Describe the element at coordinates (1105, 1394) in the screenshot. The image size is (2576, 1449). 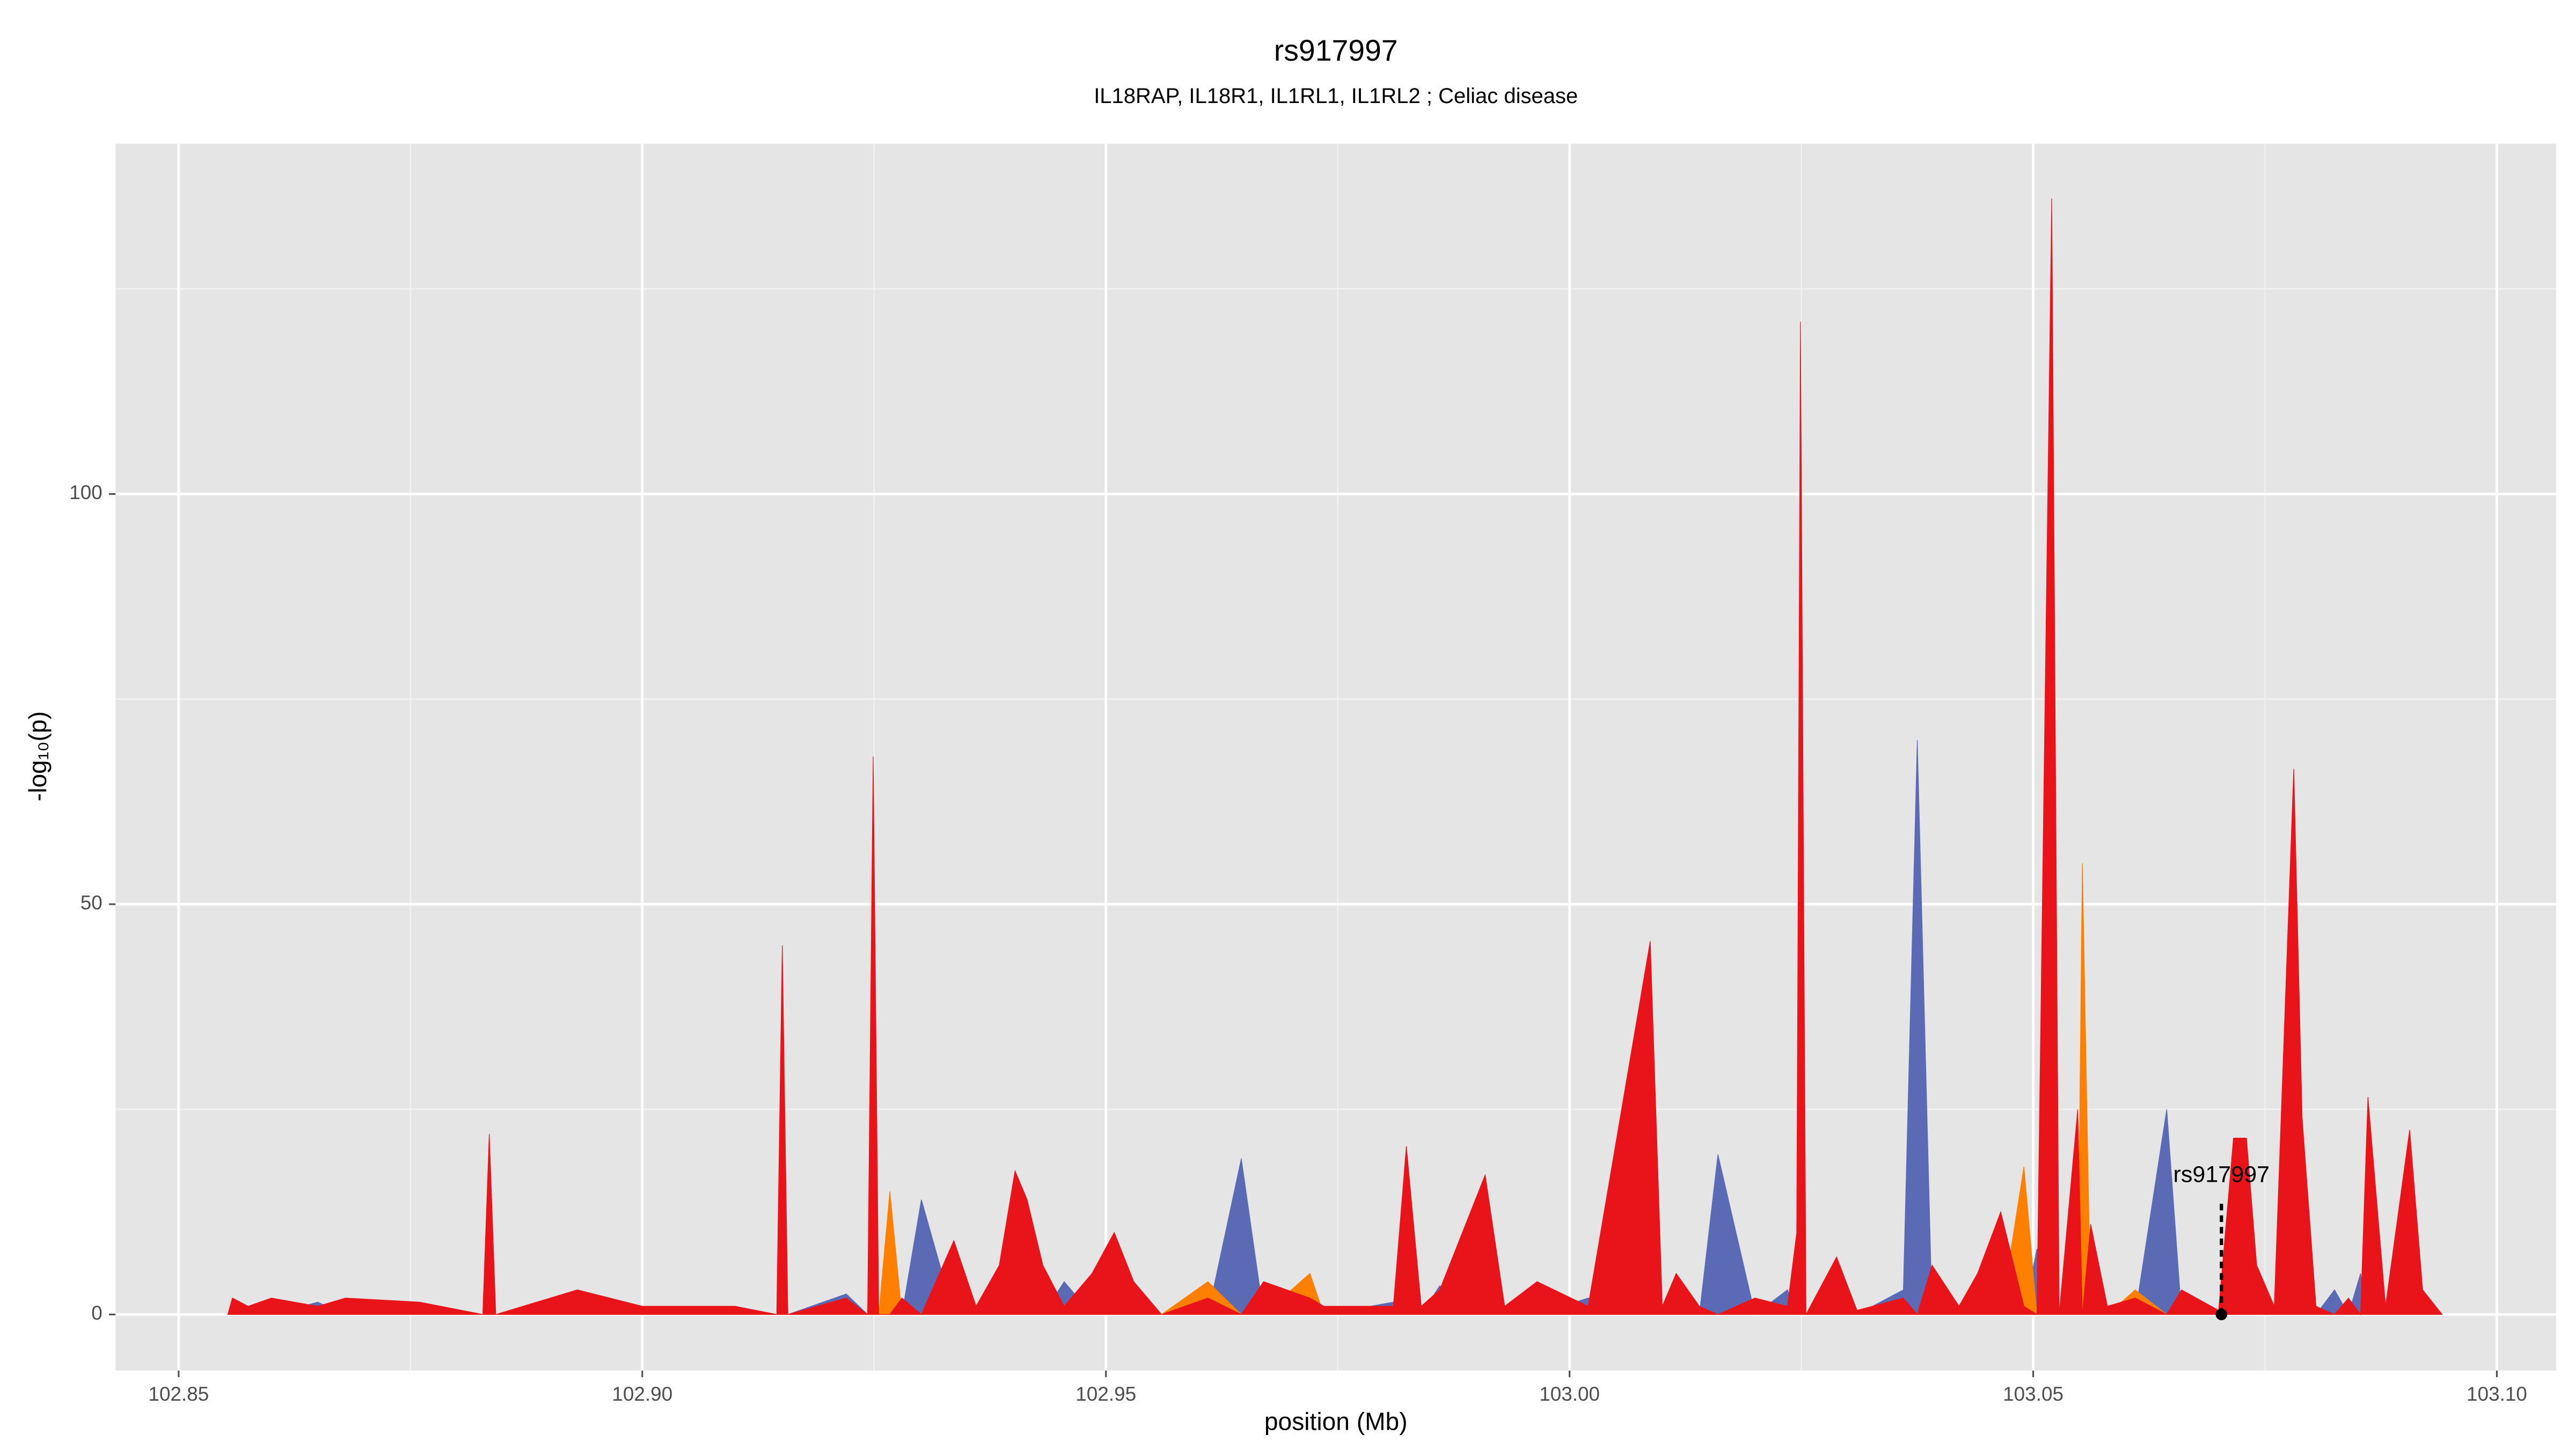
I see `x-tick-label: 102.95` at that location.